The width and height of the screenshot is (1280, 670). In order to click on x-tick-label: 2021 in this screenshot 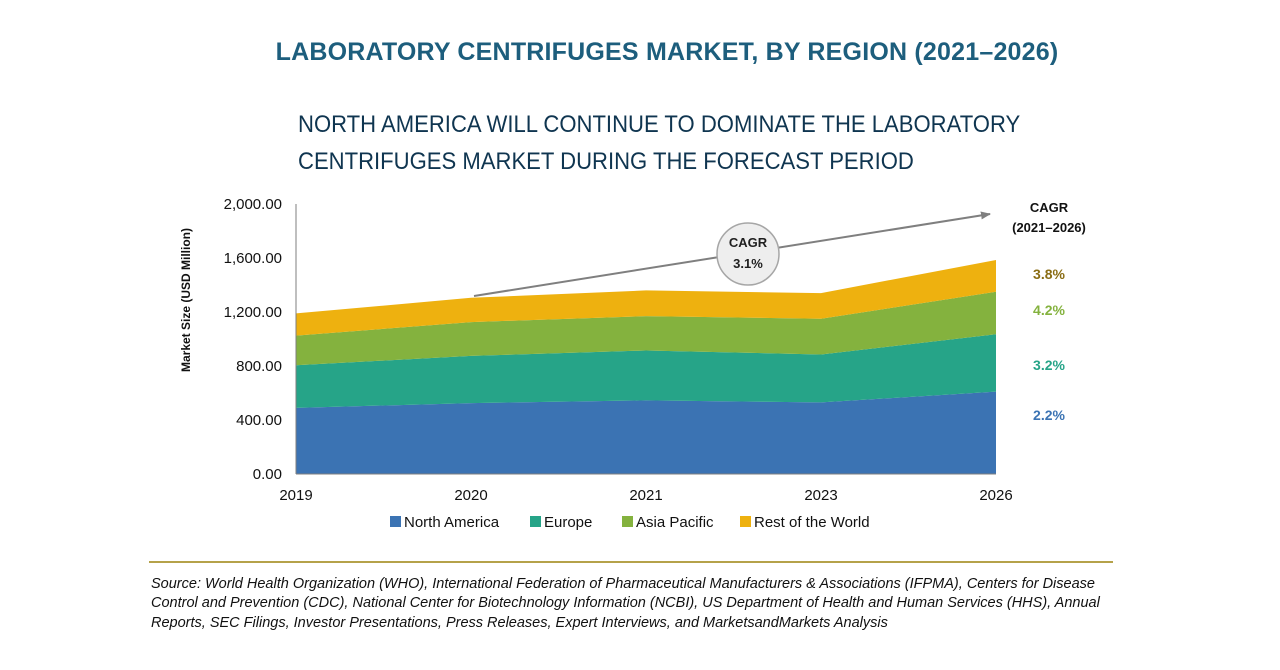, I will do `click(645, 495)`.